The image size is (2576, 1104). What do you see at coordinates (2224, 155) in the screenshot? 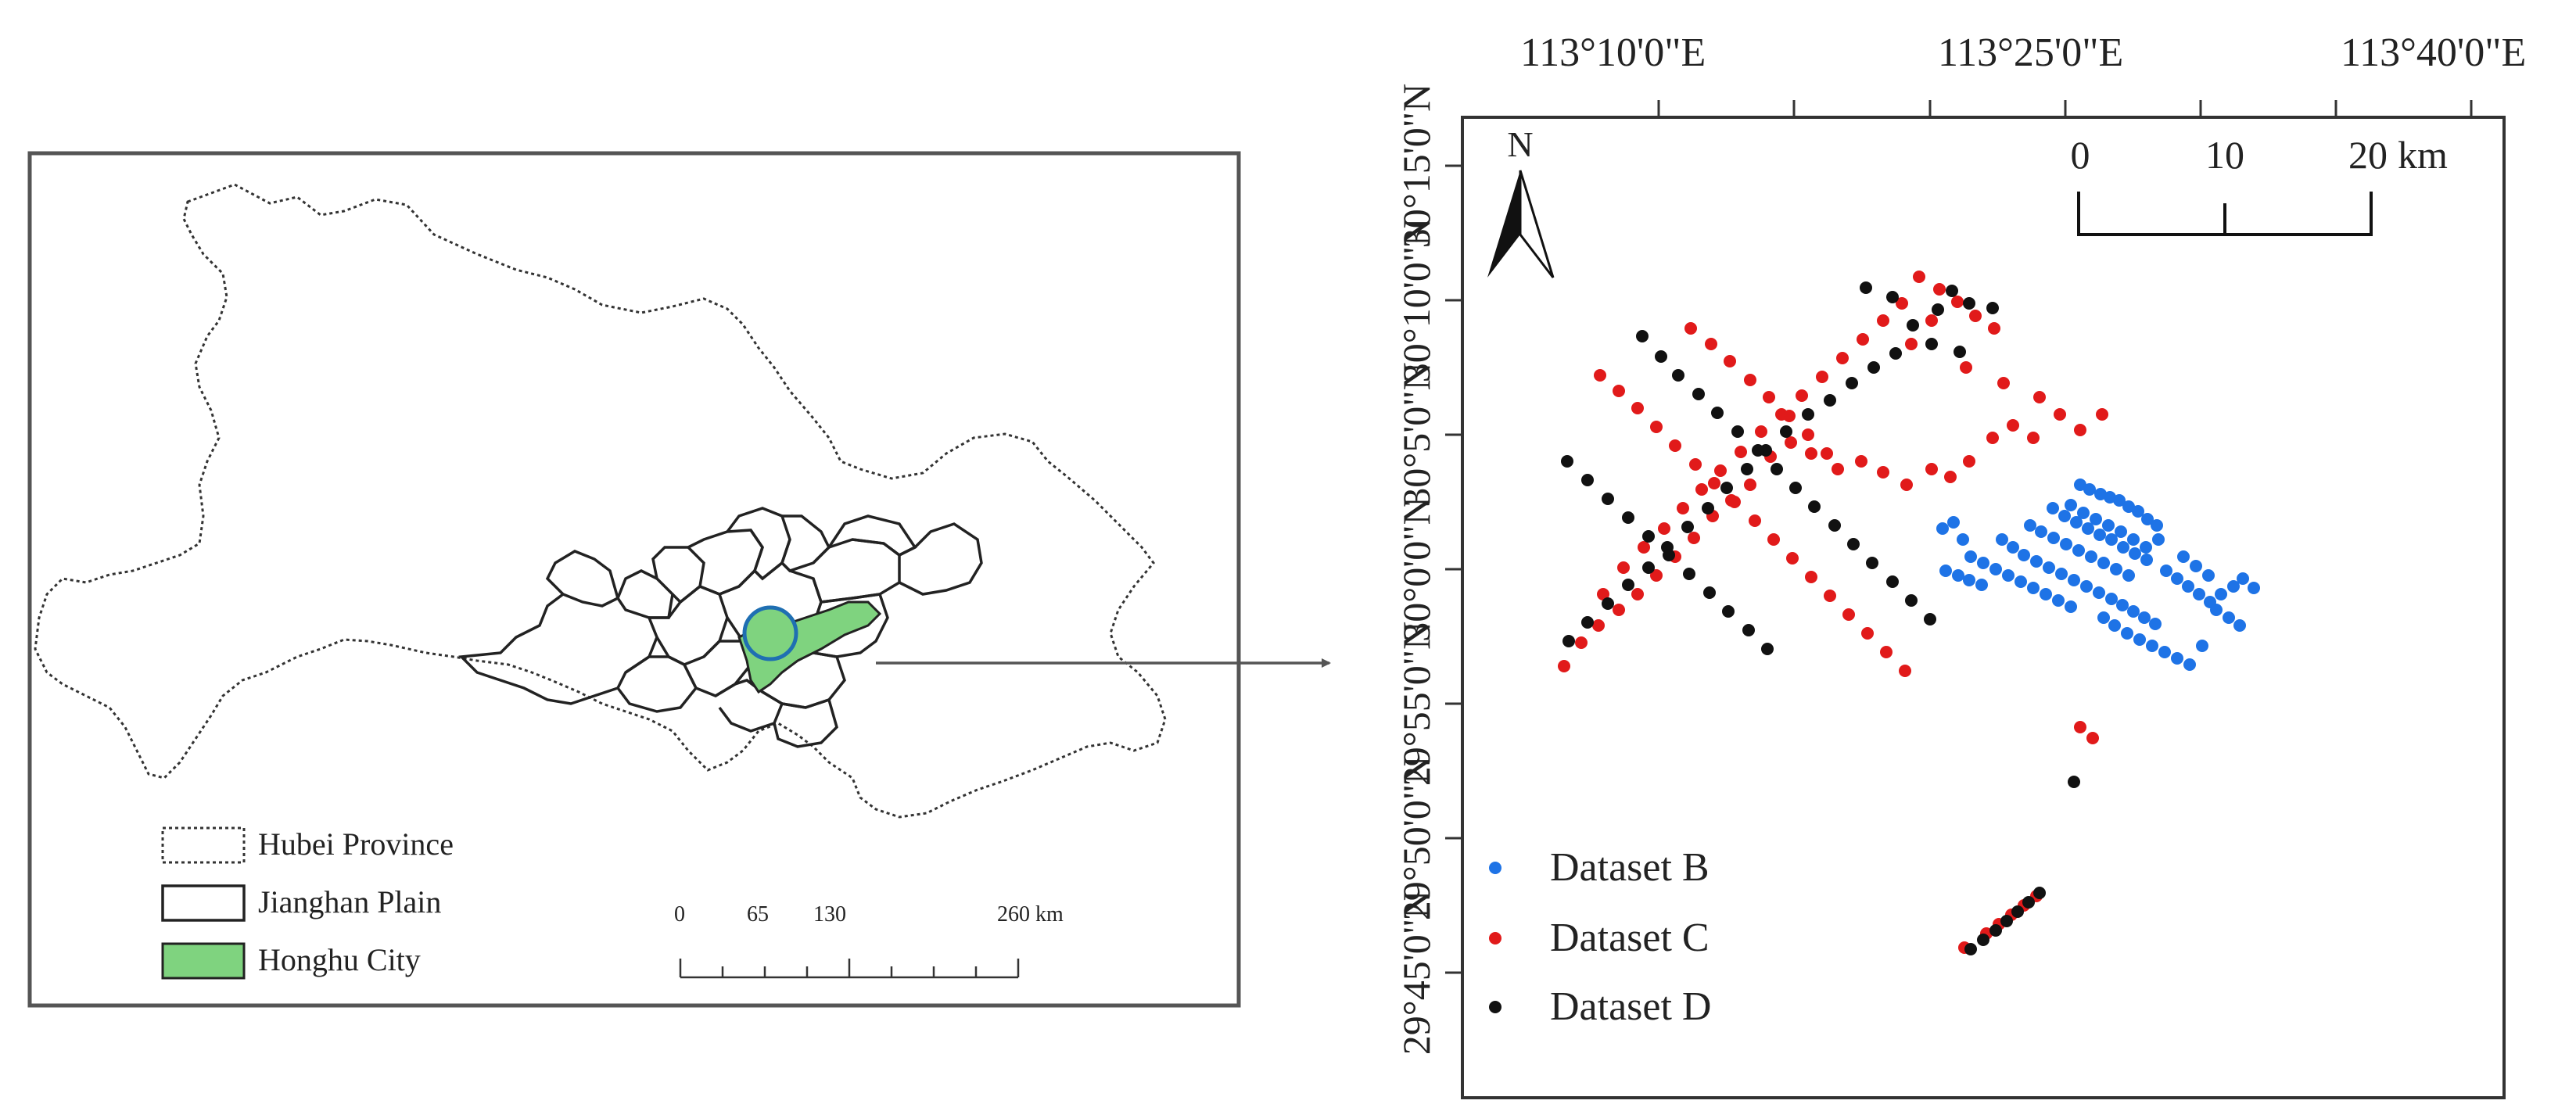
I see `study-scale-label-10: 10` at bounding box center [2224, 155].